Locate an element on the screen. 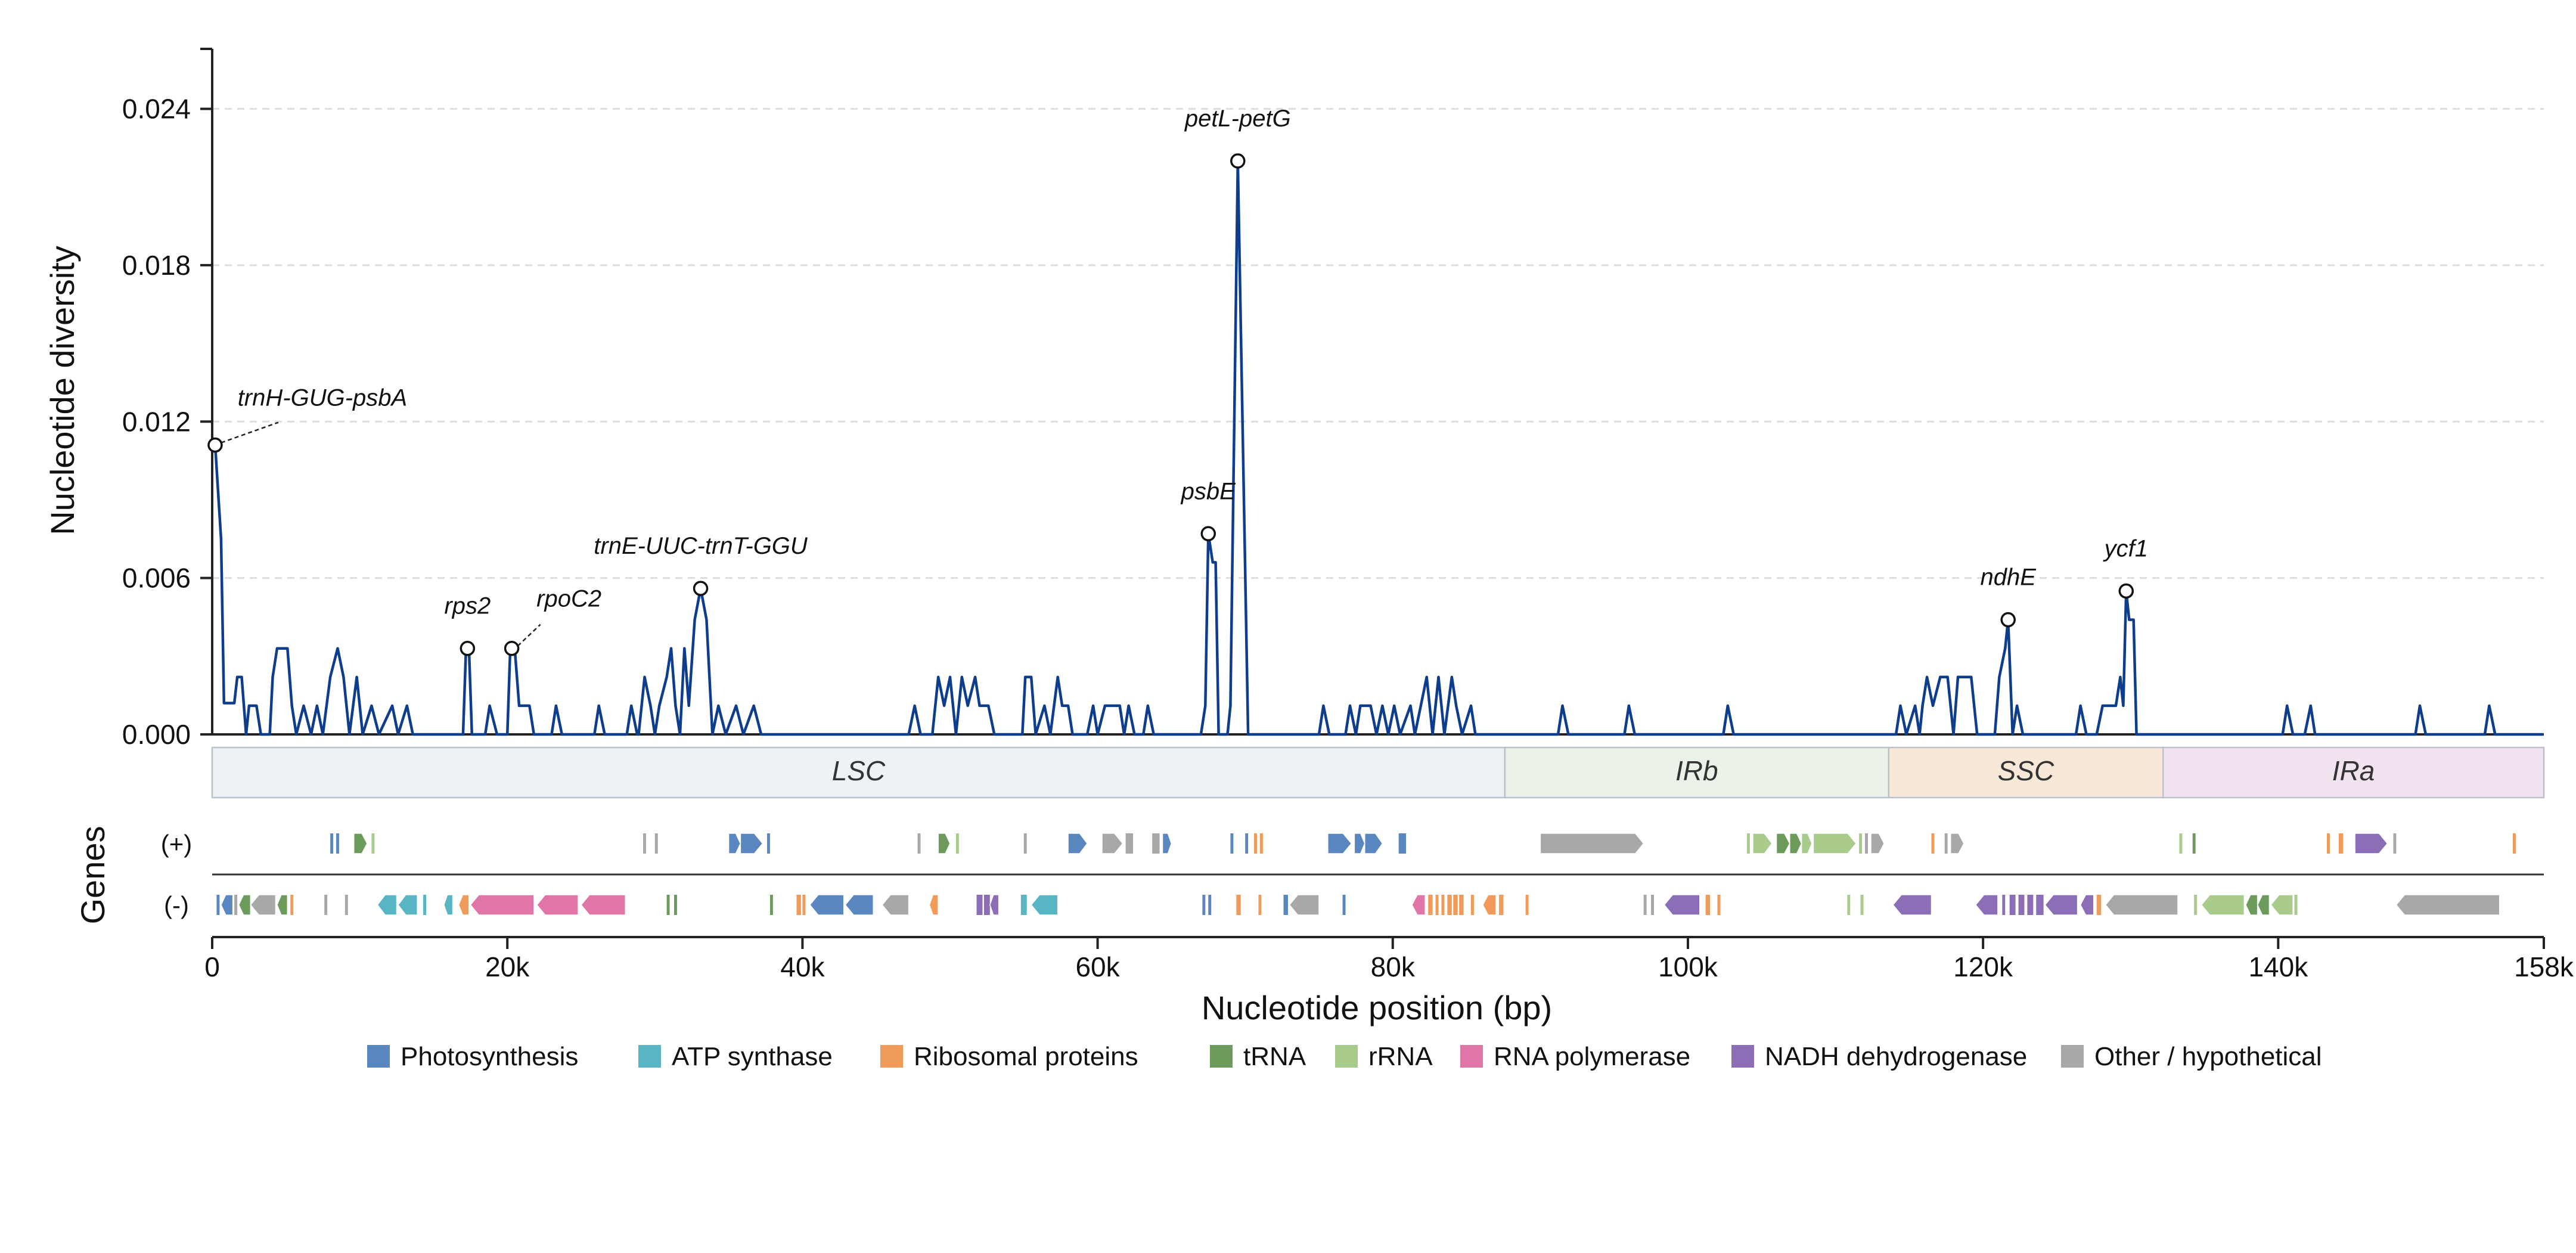 The image size is (2576, 1253). region-label: IRa is located at coordinates (2354, 770).